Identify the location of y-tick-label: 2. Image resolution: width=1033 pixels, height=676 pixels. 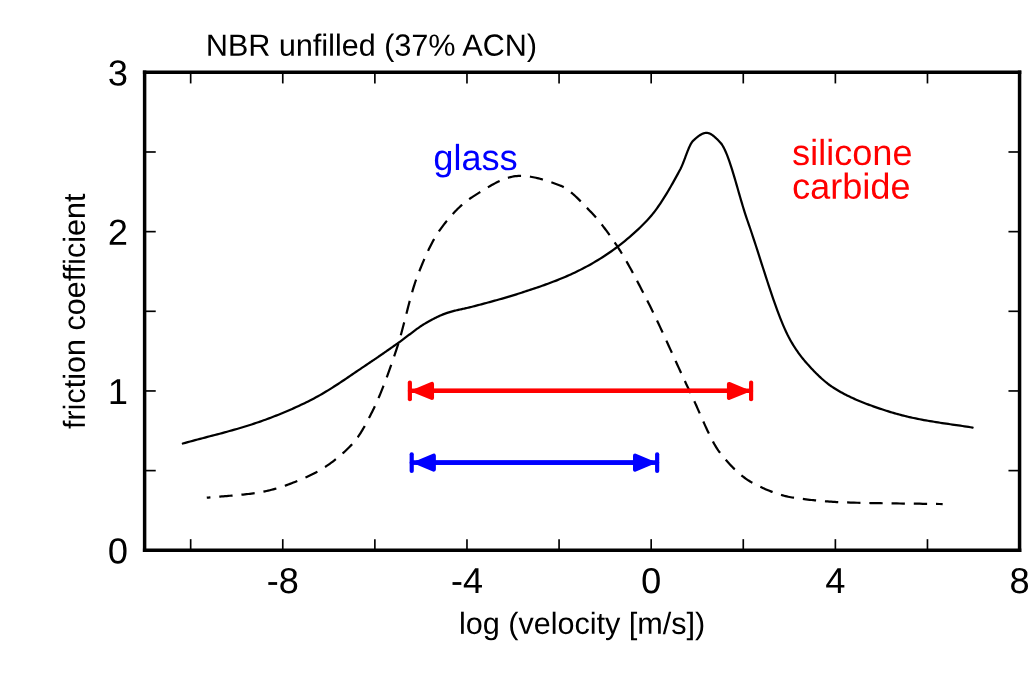
(118, 232).